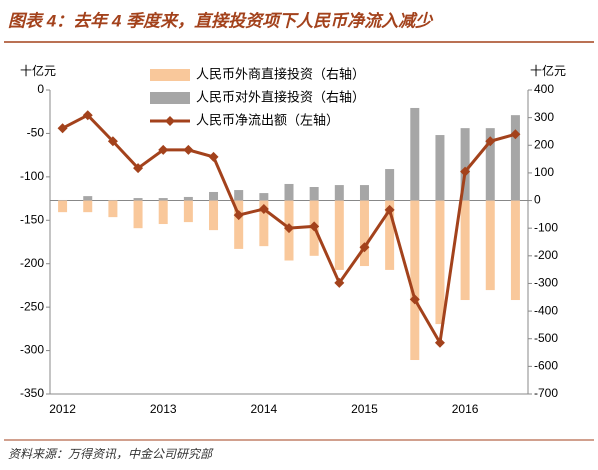 The image size is (598, 470). What do you see at coordinates (546, 393) in the screenshot?
I see `y2-tick-label: -700` at bounding box center [546, 393].